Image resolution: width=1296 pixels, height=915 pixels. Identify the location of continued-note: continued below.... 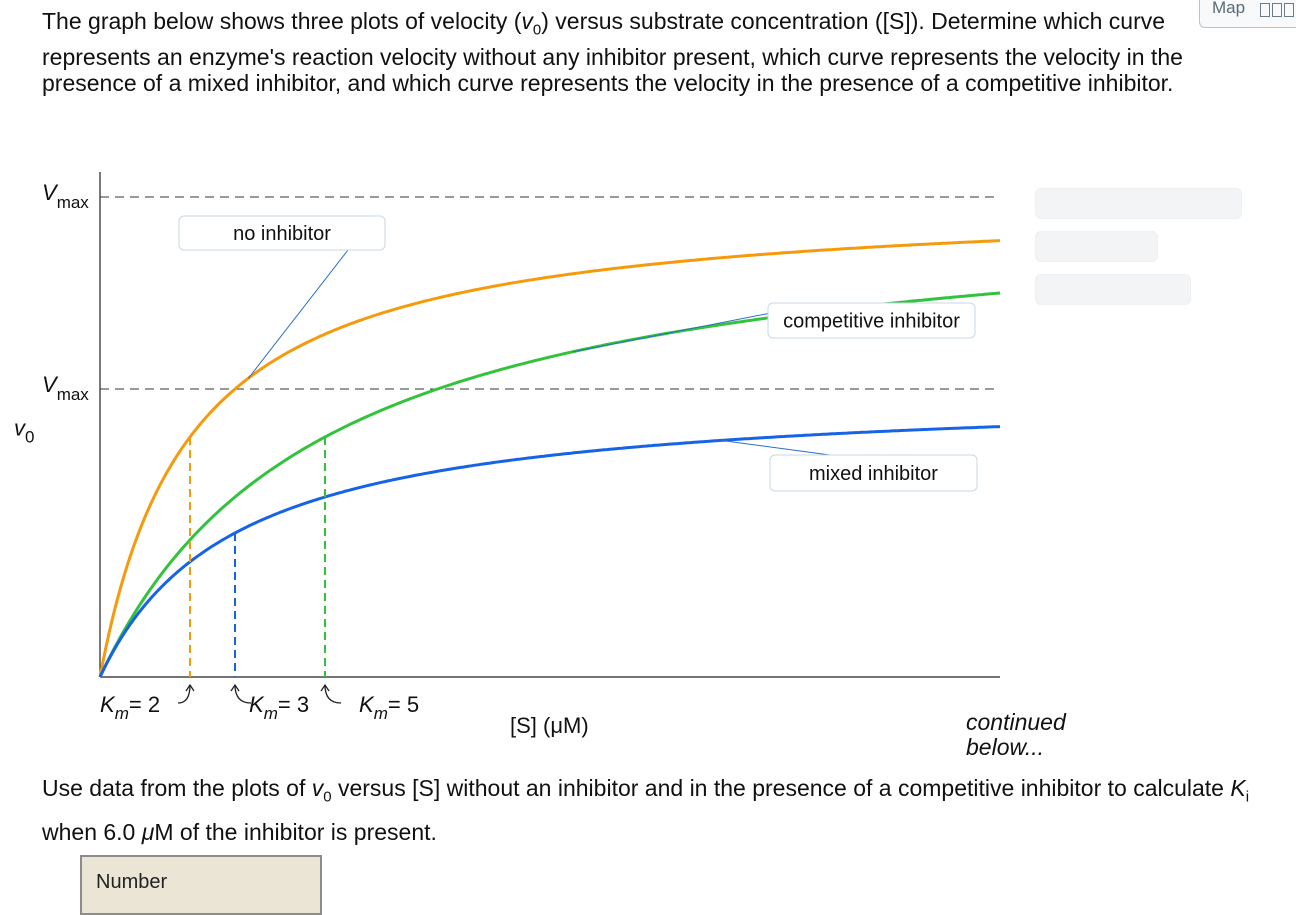
(1016, 734).